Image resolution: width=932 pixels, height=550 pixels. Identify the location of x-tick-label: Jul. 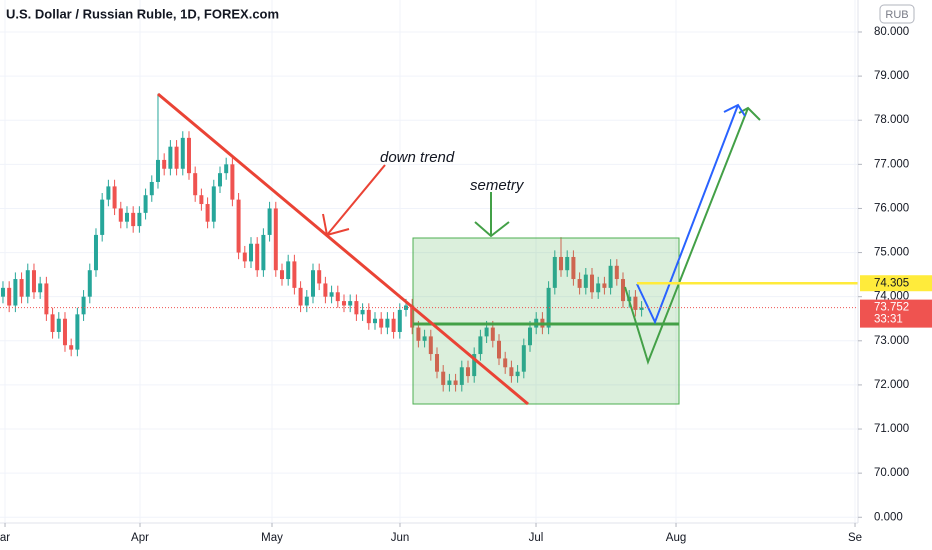
(536, 538).